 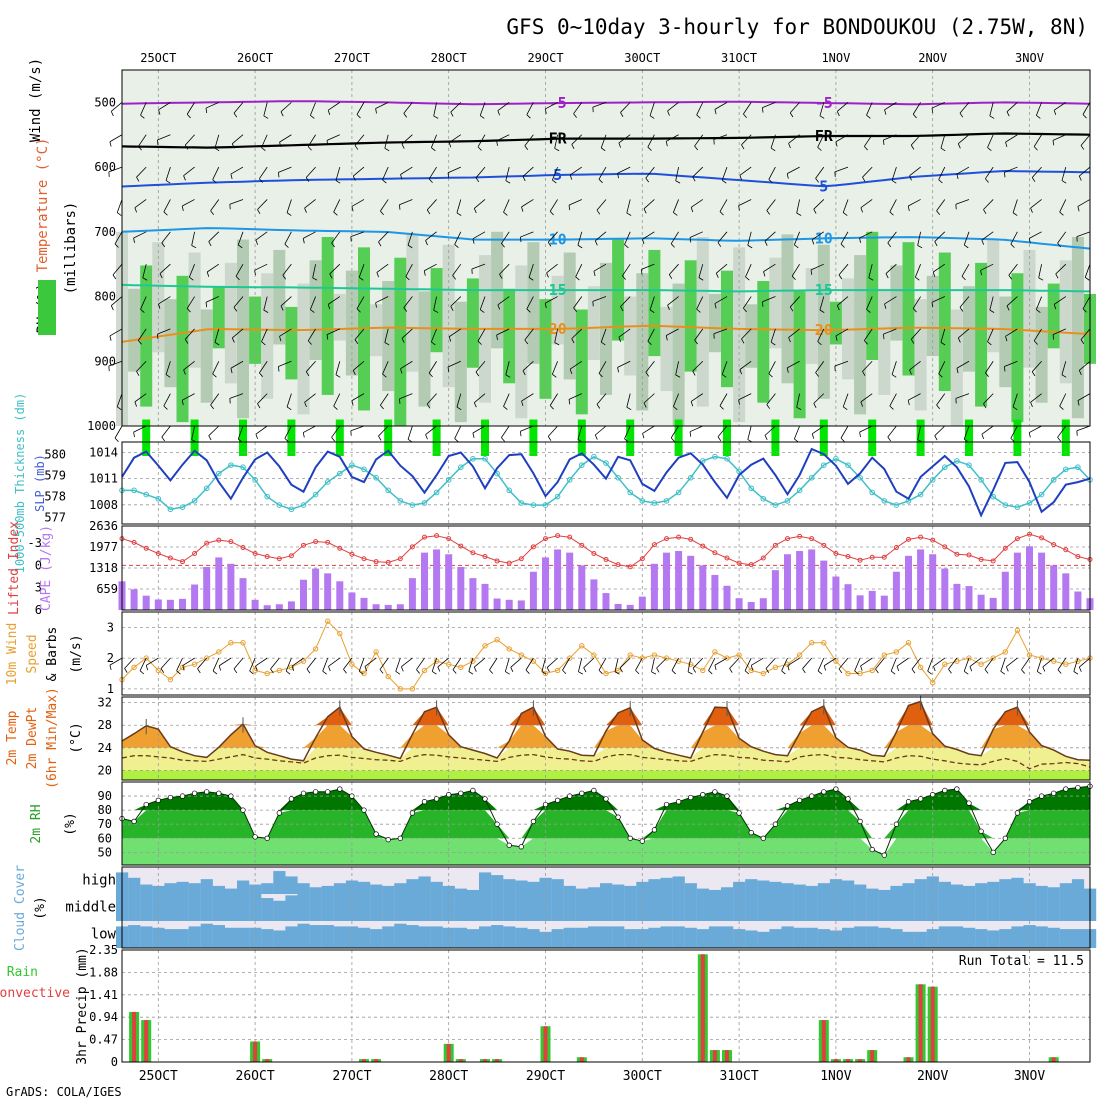 I want to click on panel-axis-label: Lifted Index, so click(x=14, y=568).